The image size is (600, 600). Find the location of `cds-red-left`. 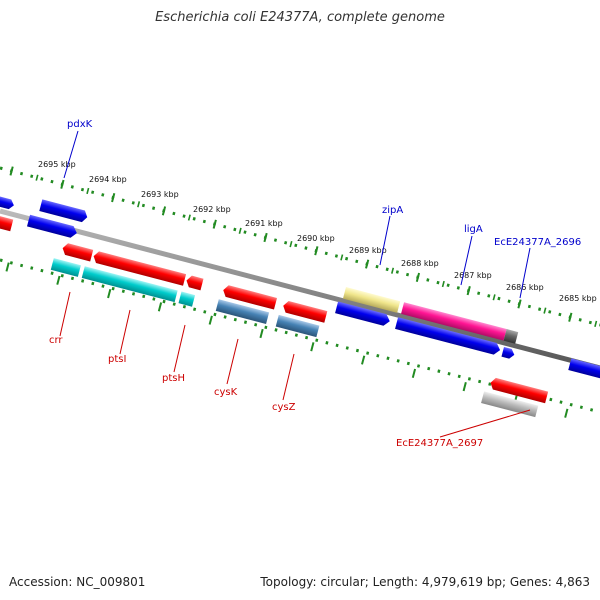

cds-red-left is located at coordinates (7, 222).